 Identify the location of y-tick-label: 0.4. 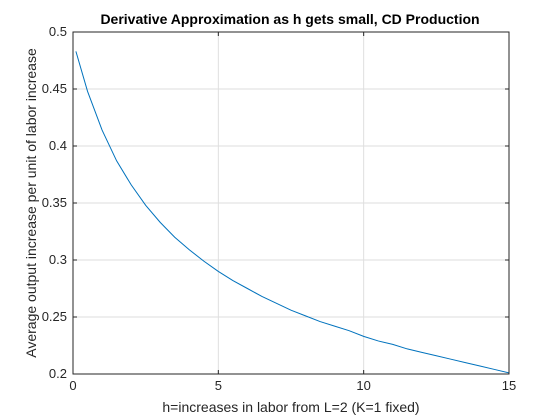
(58, 145).